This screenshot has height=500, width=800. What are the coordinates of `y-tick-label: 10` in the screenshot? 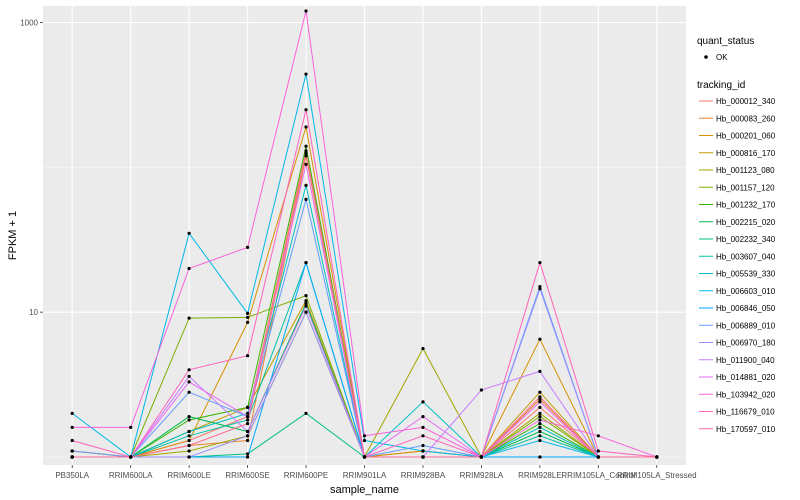 It's located at (33, 312).